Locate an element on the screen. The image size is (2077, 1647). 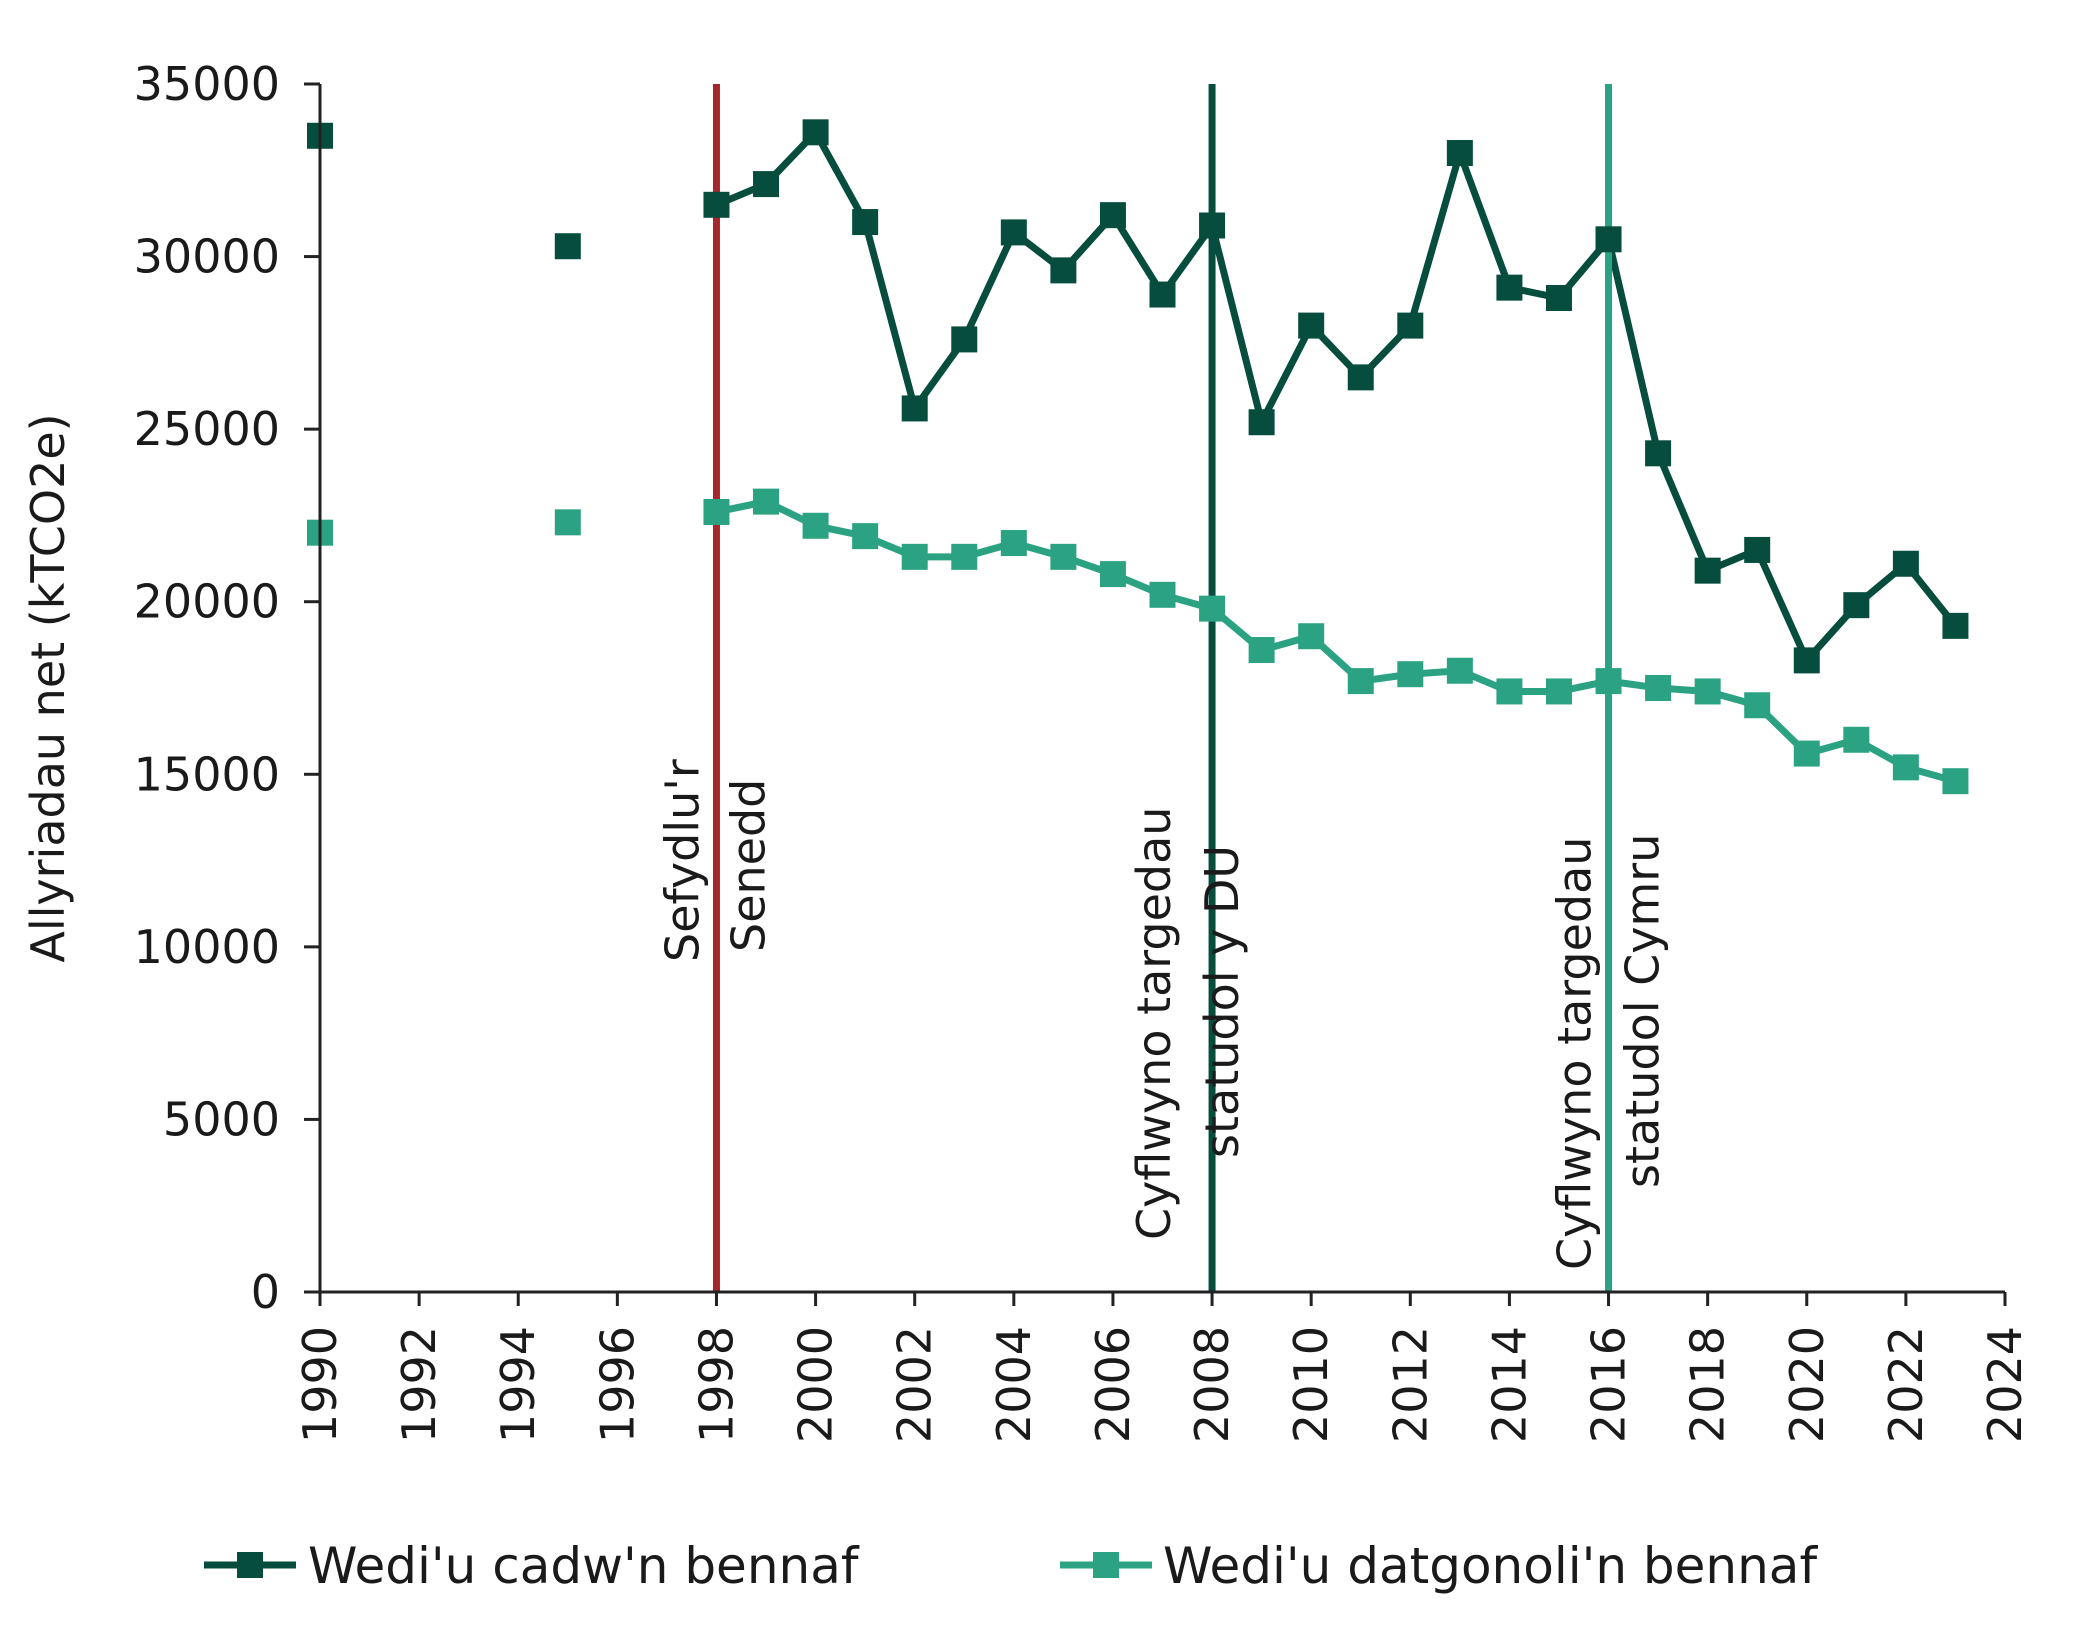
x-tick-label: 2006 is located at coordinates (1113, 1384).